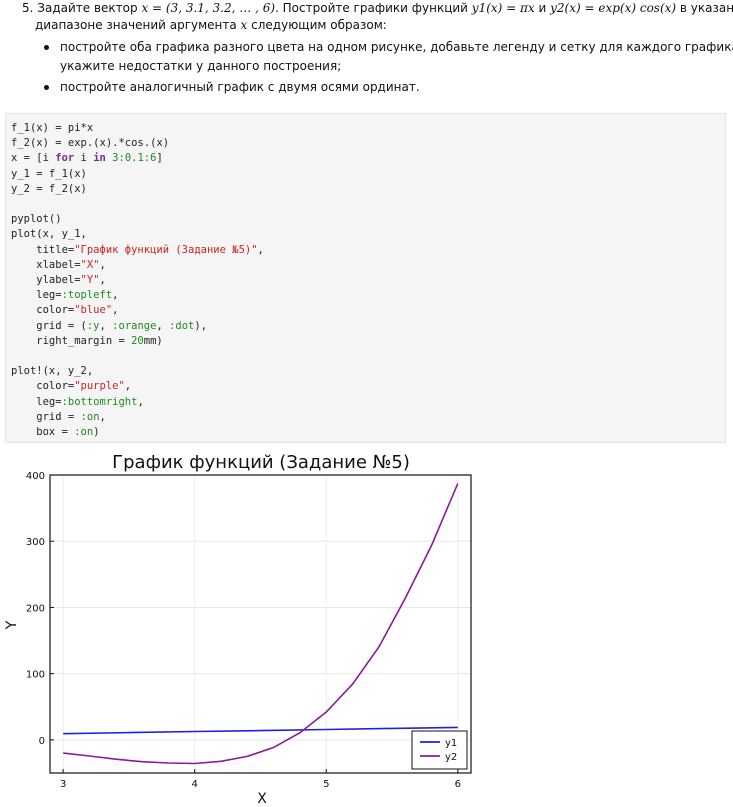  What do you see at coordinates (317, 25) in the screenshot?
I see `task-text-part: следующим образом:` at bounding box center [317, 25].